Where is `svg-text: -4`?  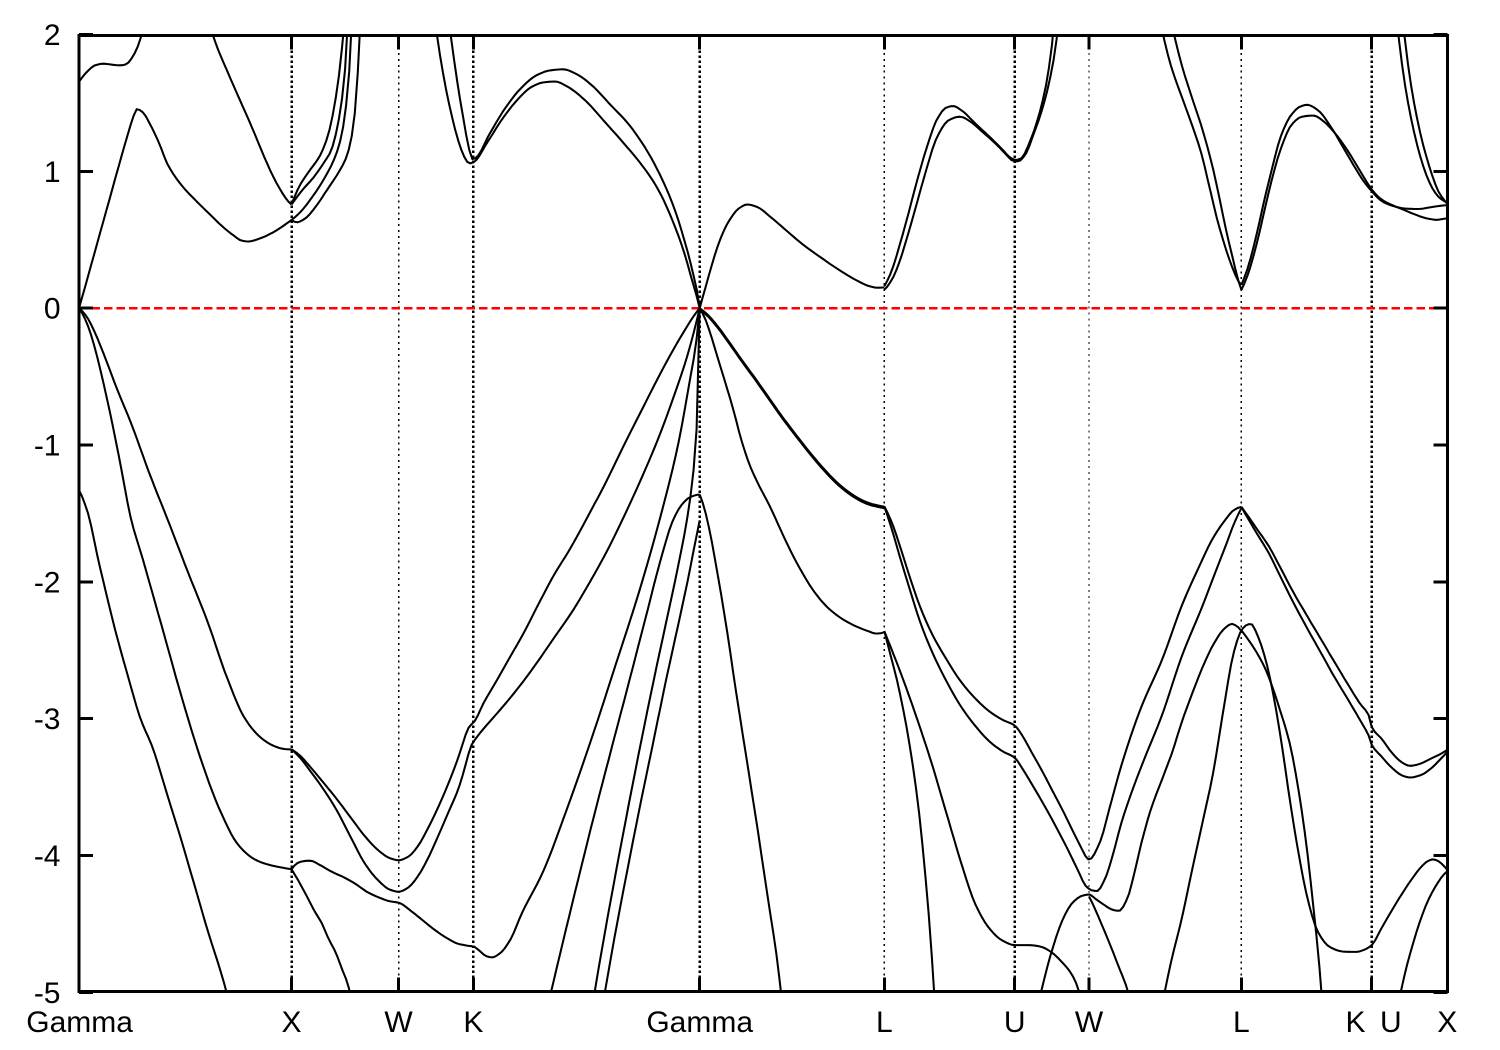
svg-text: -4 is located at coordinates (47, 856).